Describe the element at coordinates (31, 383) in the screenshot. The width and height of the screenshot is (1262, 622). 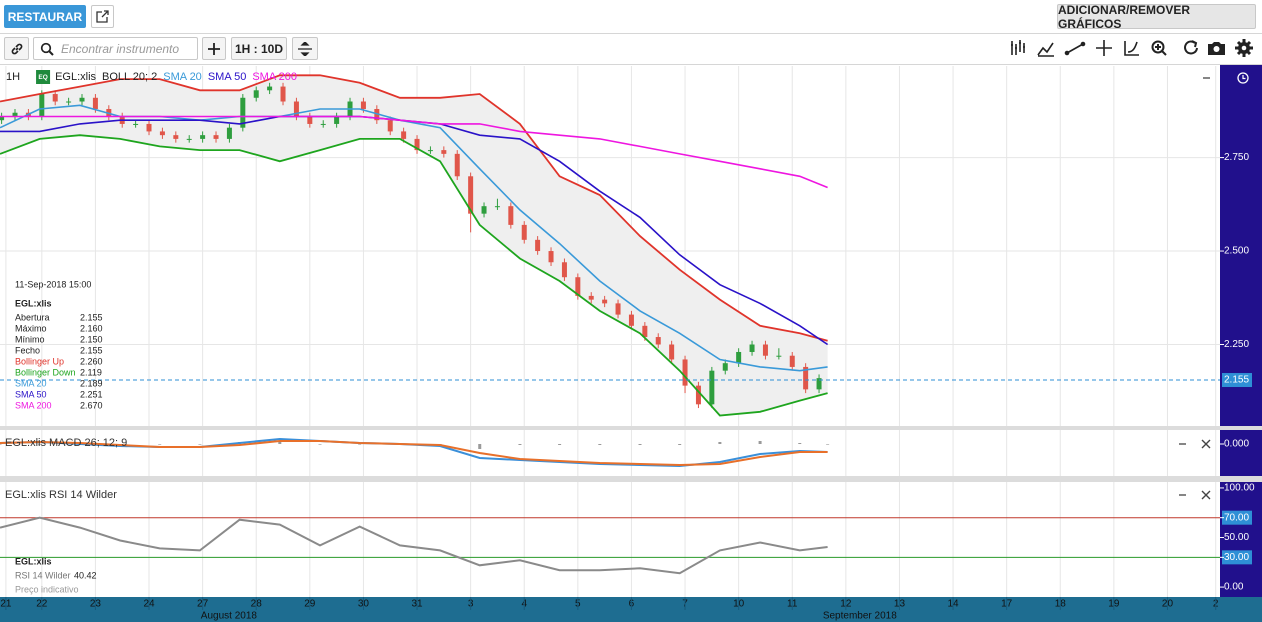
I see `info-label: SMA 20` at that location.